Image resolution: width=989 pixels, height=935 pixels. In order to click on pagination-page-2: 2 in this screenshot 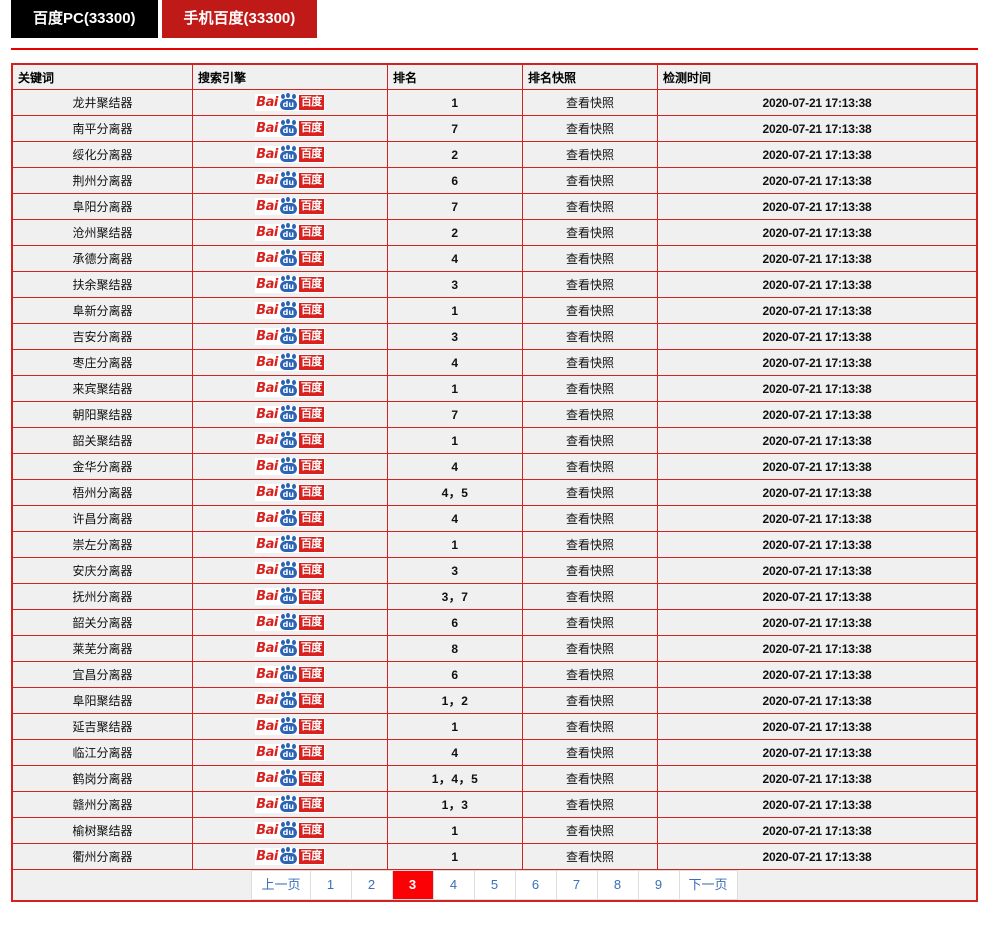, I will do `click(372, 885)`.